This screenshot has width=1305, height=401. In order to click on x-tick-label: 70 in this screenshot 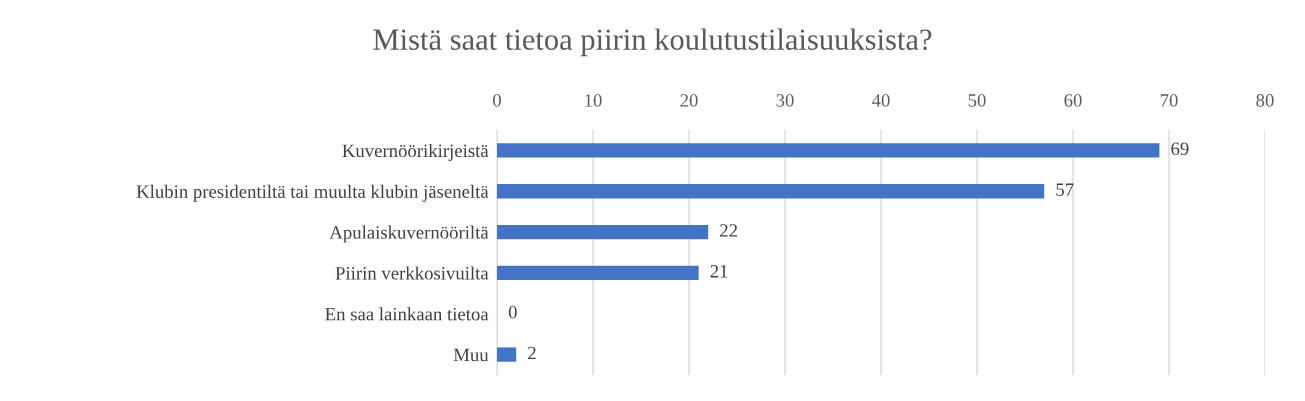, I will do `click(1169, 100)`.